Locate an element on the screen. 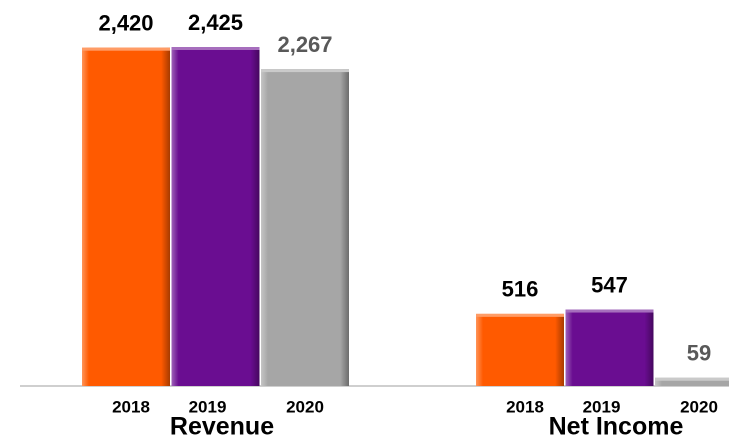 This screenshot has height=441, width=729. category-label: Net Income is located at coordinates (616, 427).